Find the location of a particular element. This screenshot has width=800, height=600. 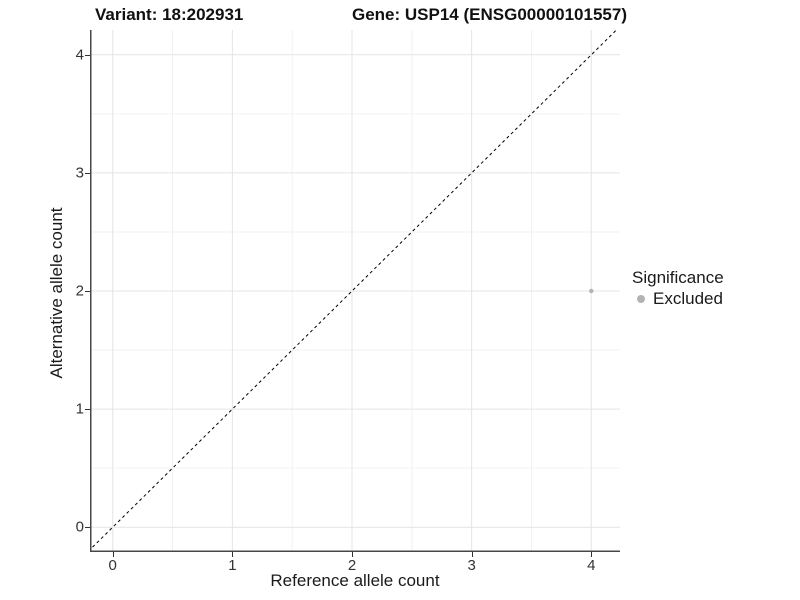

y-axis-title: Alternative allele count is located at coordinates (56, 293).